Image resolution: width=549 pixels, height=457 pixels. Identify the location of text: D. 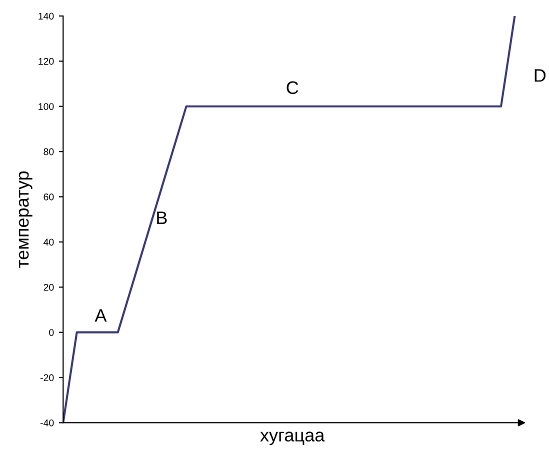
(540, 75).